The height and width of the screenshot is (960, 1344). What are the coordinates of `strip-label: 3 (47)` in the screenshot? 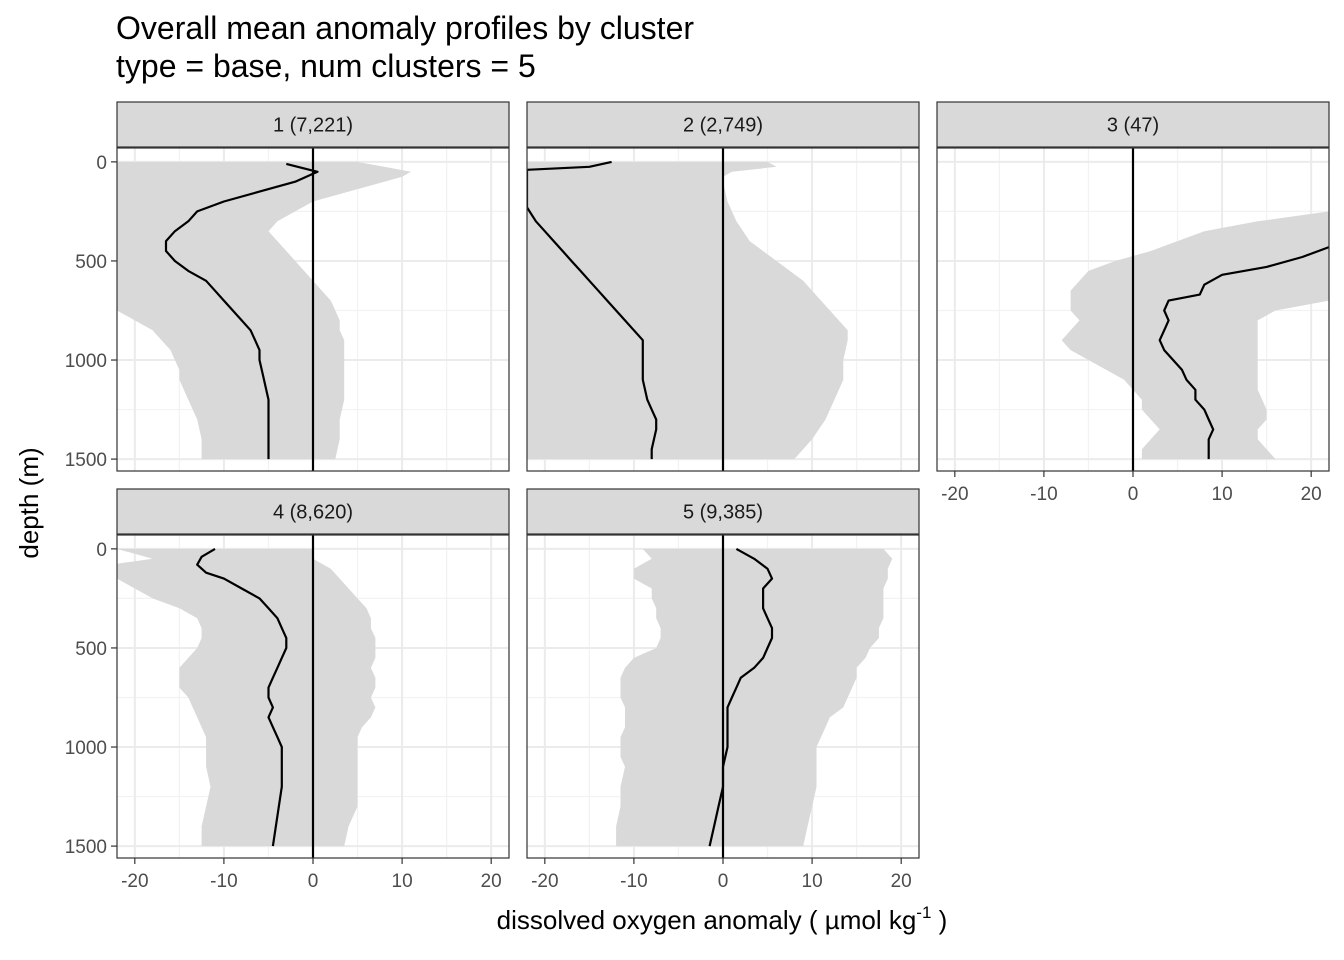 It's located at (1133, 126).